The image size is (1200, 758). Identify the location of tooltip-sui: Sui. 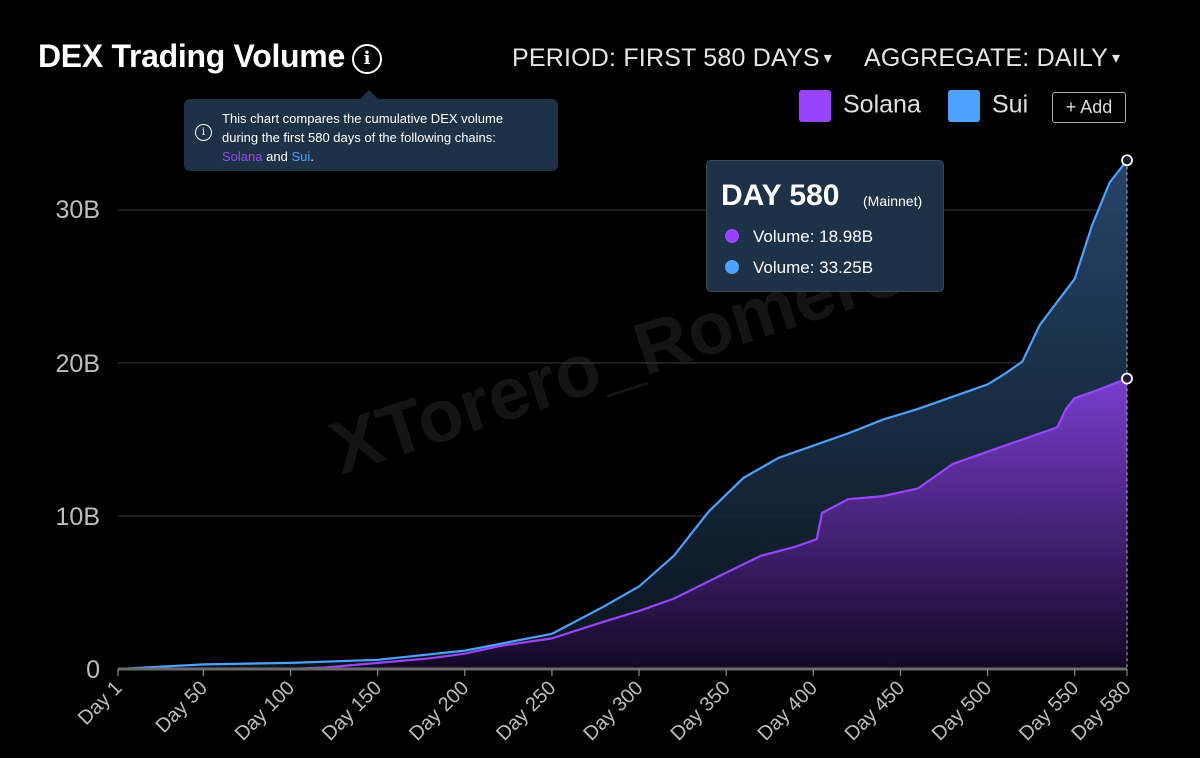
(301, 156).